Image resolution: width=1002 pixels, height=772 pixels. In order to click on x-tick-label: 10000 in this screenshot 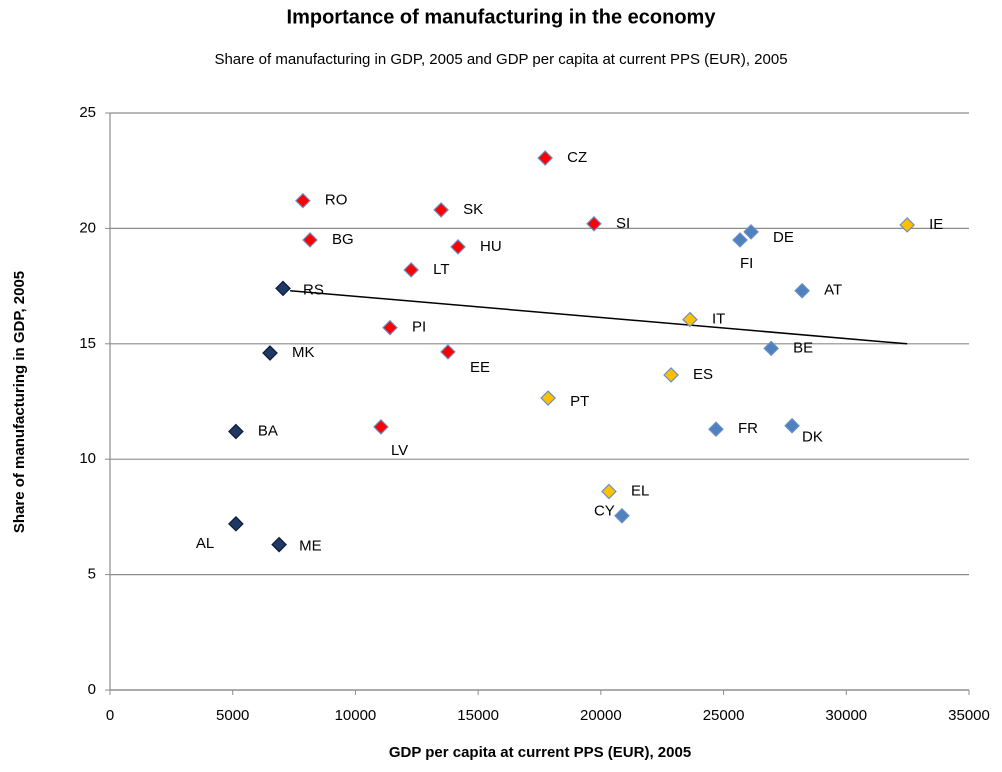, I will do `click(356, 715)`.